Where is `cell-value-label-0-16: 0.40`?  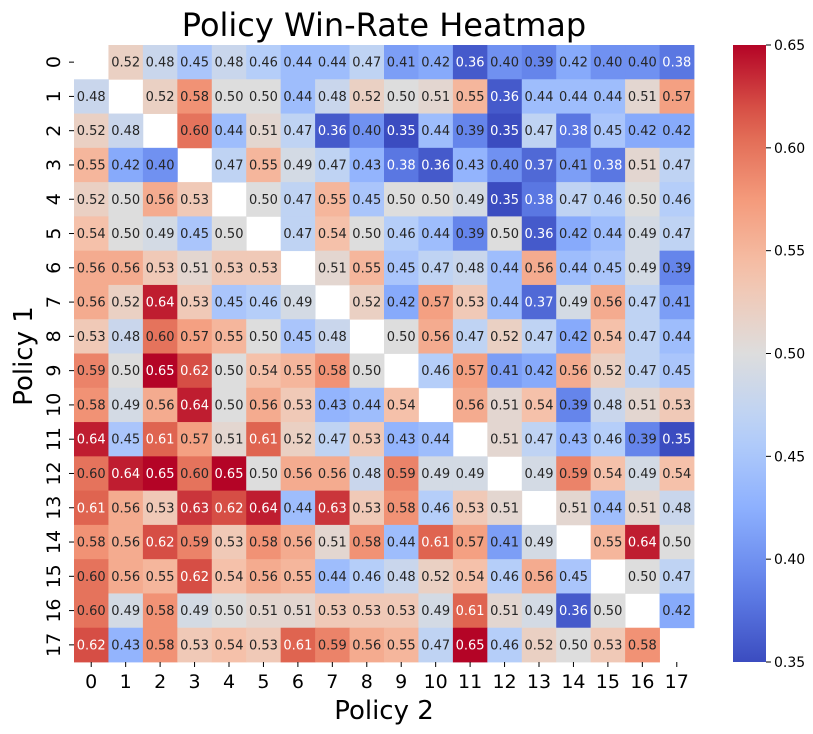 cell-value-label-0-16: 0.40 is located at coordinates (642, 63).